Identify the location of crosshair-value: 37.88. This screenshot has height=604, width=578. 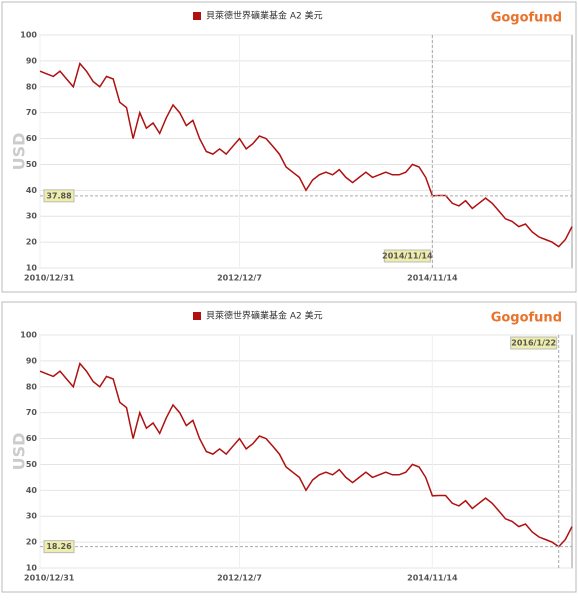
(59, 195).